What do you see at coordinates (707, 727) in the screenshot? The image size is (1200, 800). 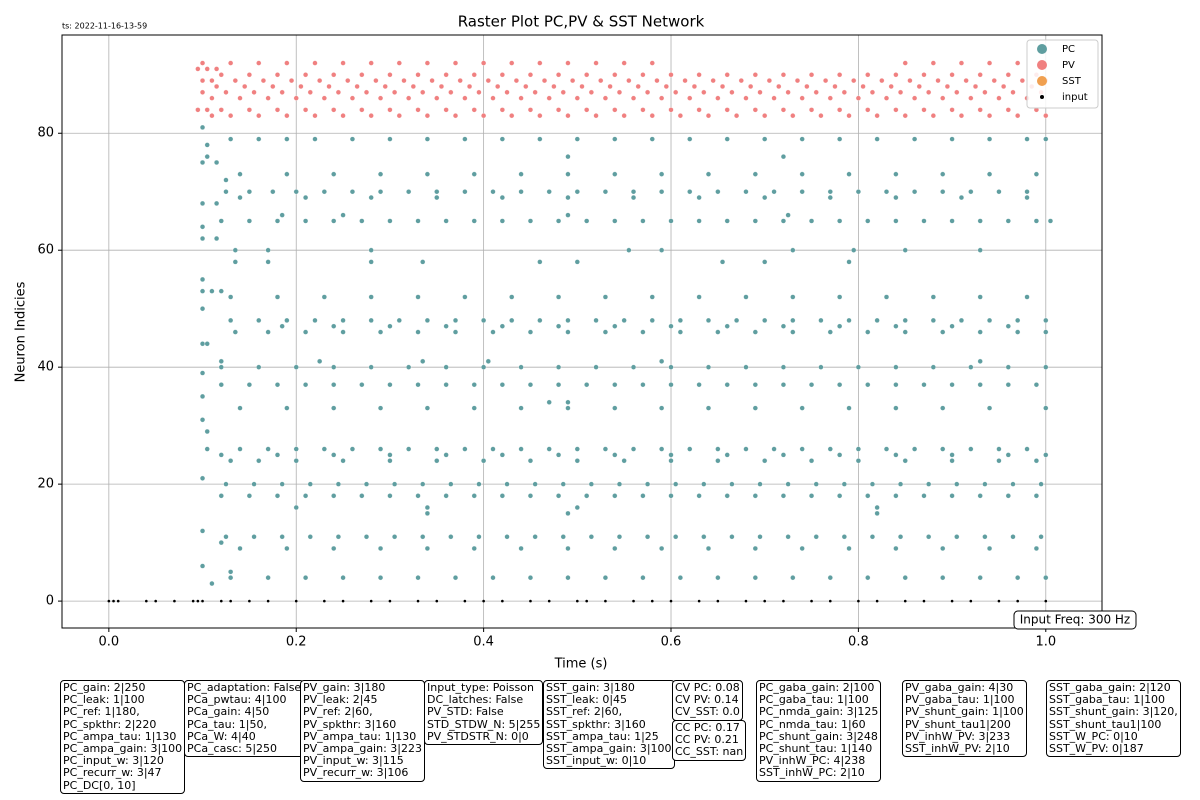 I see `parameter-line: CC PC: 0.17` at bounding box center [707, 727].